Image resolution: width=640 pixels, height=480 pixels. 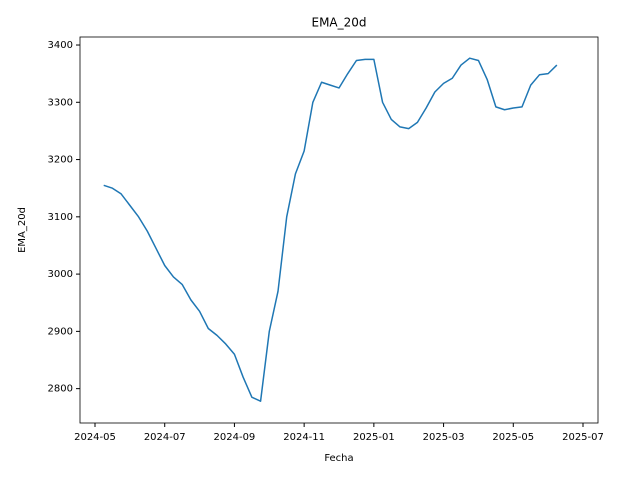 What do you see at coordinates (338, 23) in the screenshot?
I see `chart-title: EMA_20d` at bounding box center [338, 23].